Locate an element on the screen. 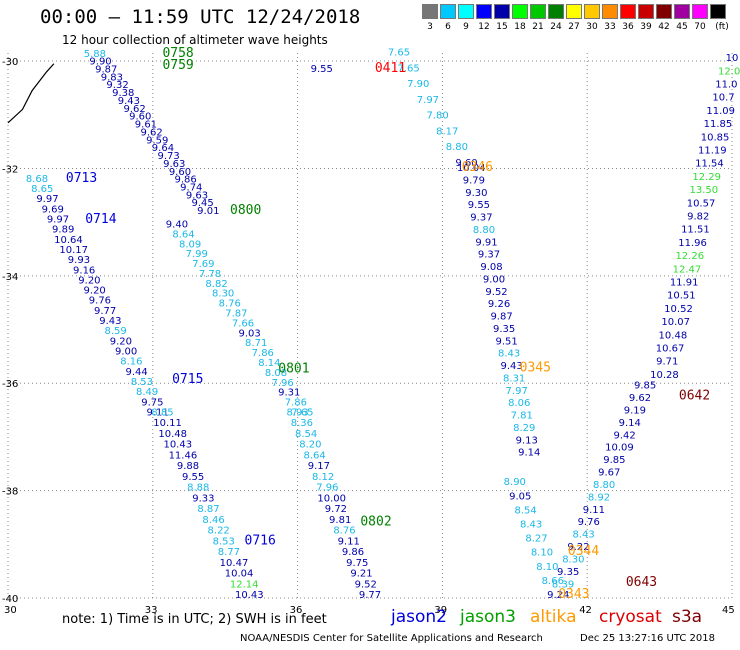 The height and width of the screenshot is (650, 740). wave-height-value: 9.85 is located at coordinates (645, 386).